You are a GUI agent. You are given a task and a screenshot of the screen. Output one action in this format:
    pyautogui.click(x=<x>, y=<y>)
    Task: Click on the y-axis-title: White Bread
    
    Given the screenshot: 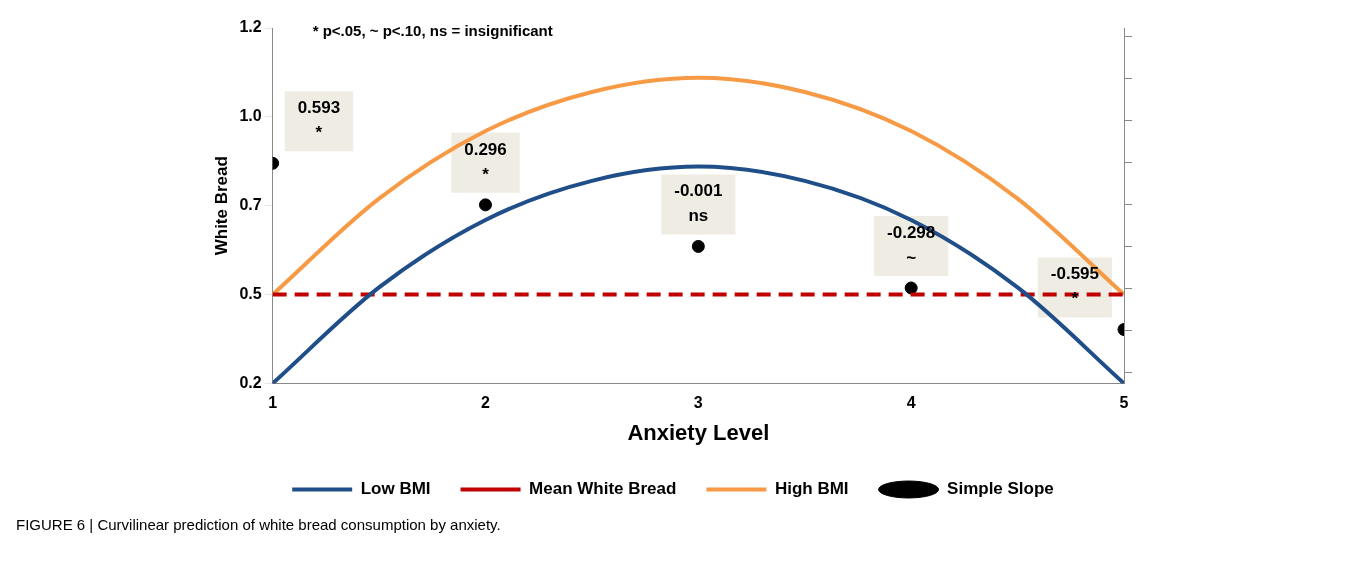 What is the action you would take?
    pyautogui.click(x=221, y=206)
    